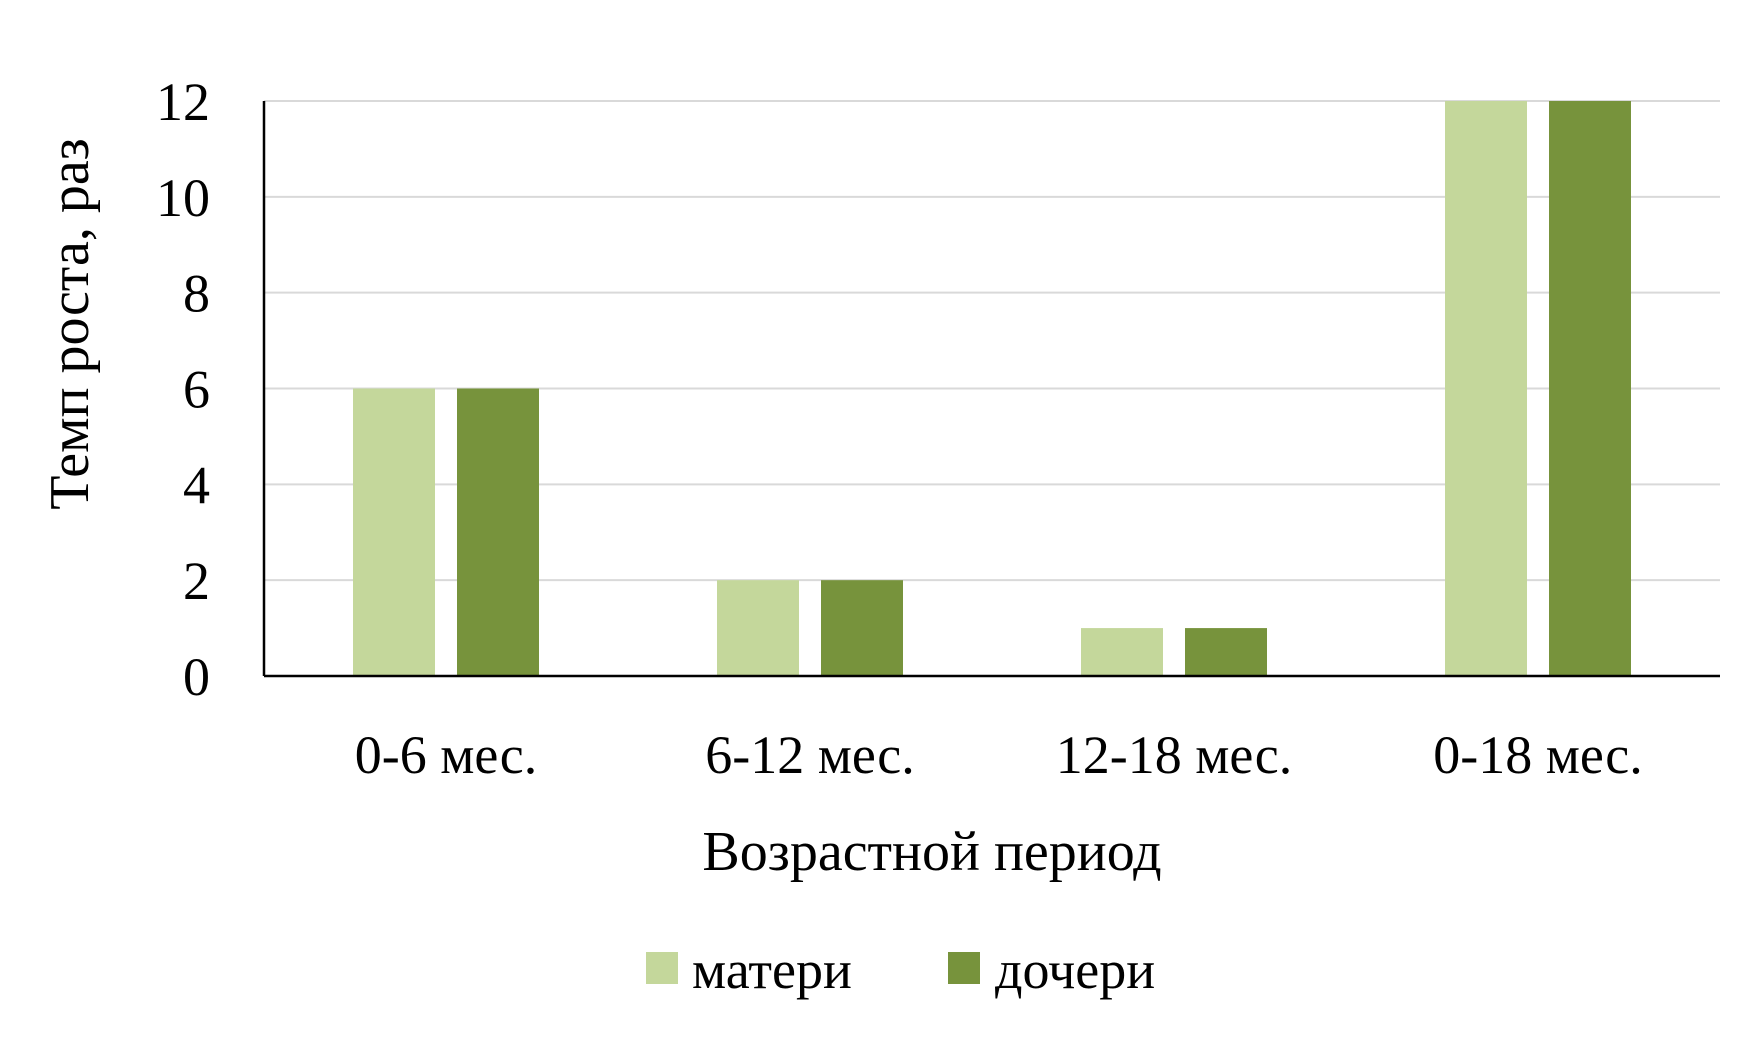 The image size is (1764, 1054). What do you see at coordinates (900, 970) in the screenshot?
I see `legend: матери дочери` at bounding box center [900, 970].